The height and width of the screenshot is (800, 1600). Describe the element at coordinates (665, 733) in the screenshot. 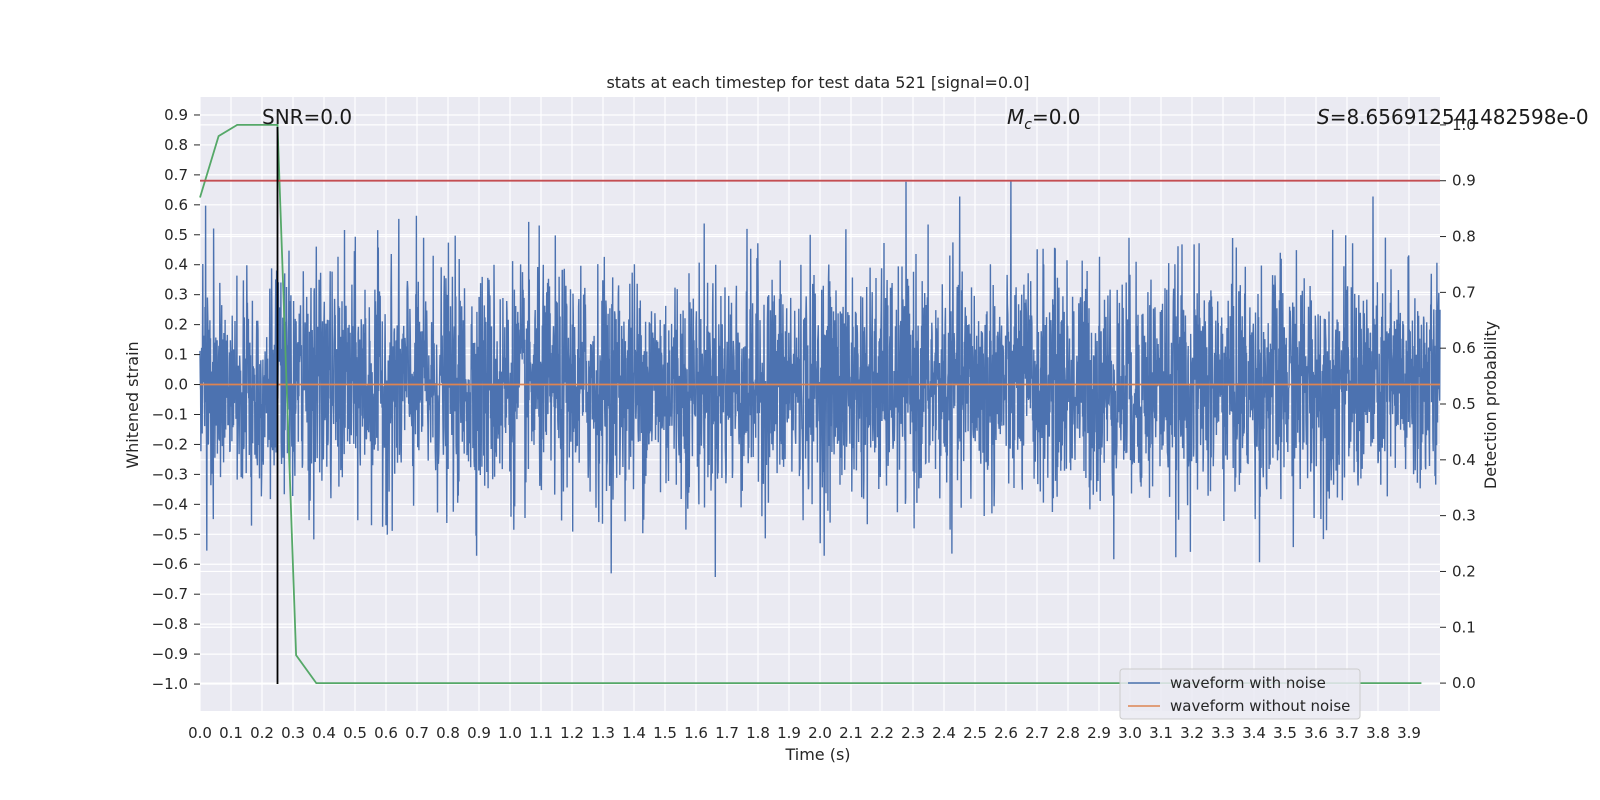

I see `x-tick-label: 1.5` at that location.